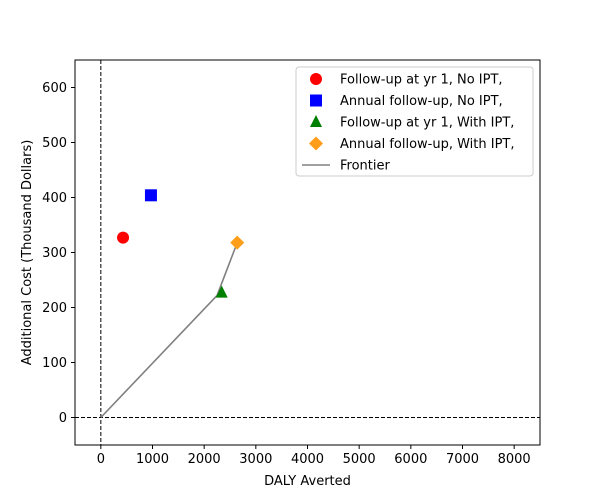 The width and height of the screenshot is (600, 500). Describe the element at coordinates (421, 101) in the screenshot. I see `legend-label: Annual follow-up, No IPT,` at that location.